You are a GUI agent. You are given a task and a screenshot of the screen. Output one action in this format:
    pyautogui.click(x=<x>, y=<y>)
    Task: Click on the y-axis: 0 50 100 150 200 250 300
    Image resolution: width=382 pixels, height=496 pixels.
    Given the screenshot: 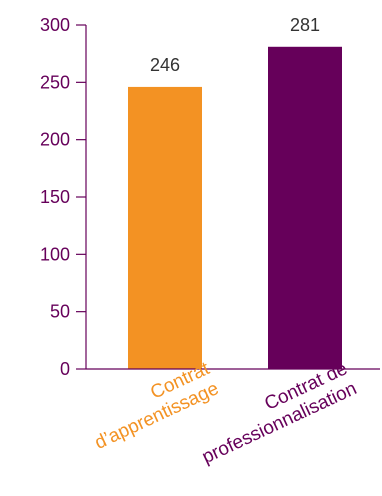 What is the action you would take?
    pyautogui.click(x=63, y=197)
    